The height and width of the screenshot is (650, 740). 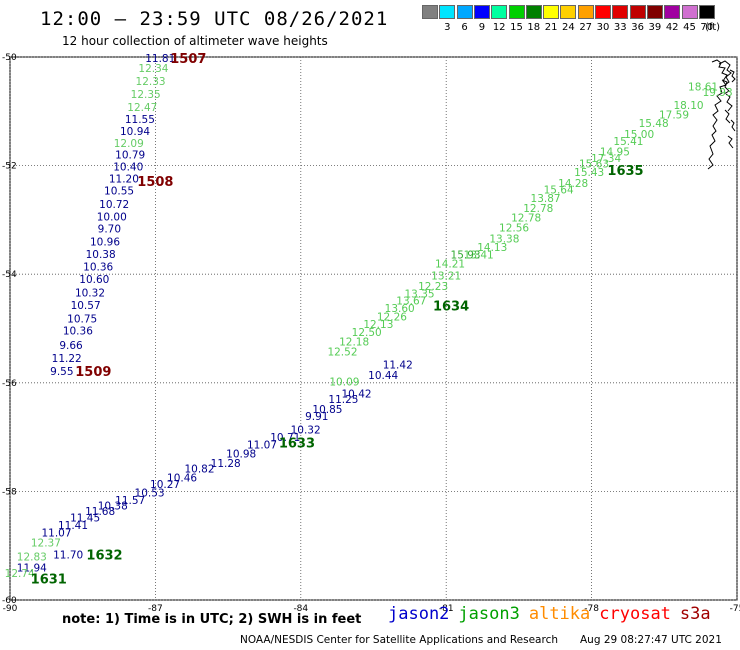 I want to click on jason2-wave-height: 10.85, so click(x=327, y=410).